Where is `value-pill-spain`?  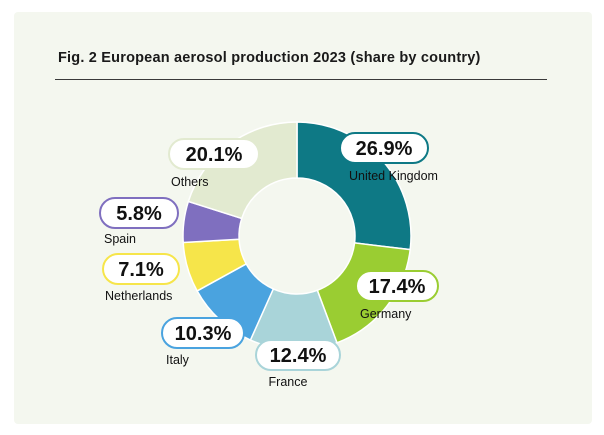
value-pill-spain is located at coordinates (139, 213).